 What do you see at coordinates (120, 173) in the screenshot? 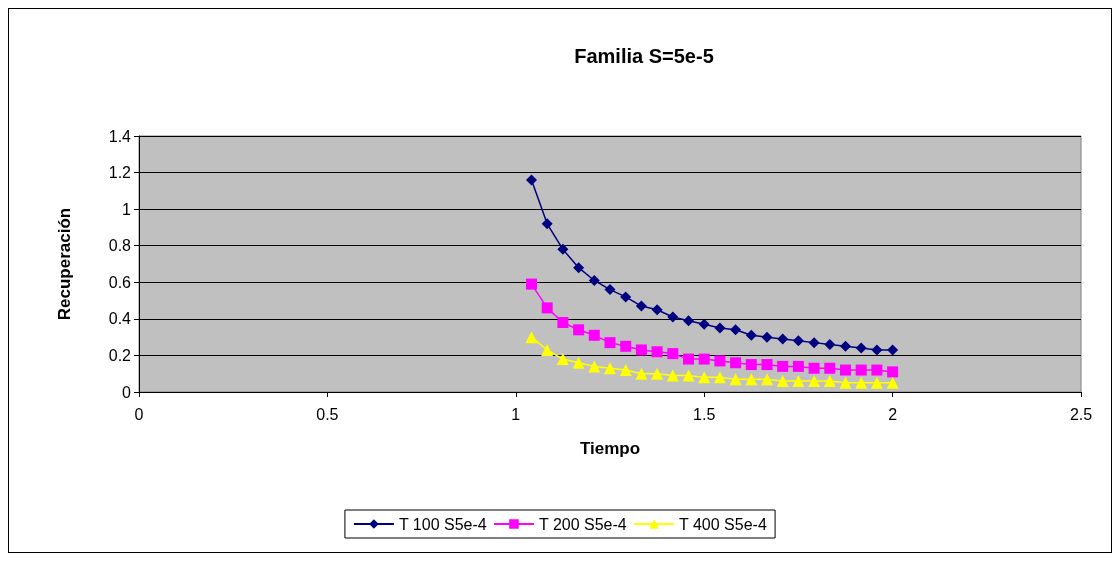
I see `y-tick-label: 1.2` at bounding box center [120, 173].